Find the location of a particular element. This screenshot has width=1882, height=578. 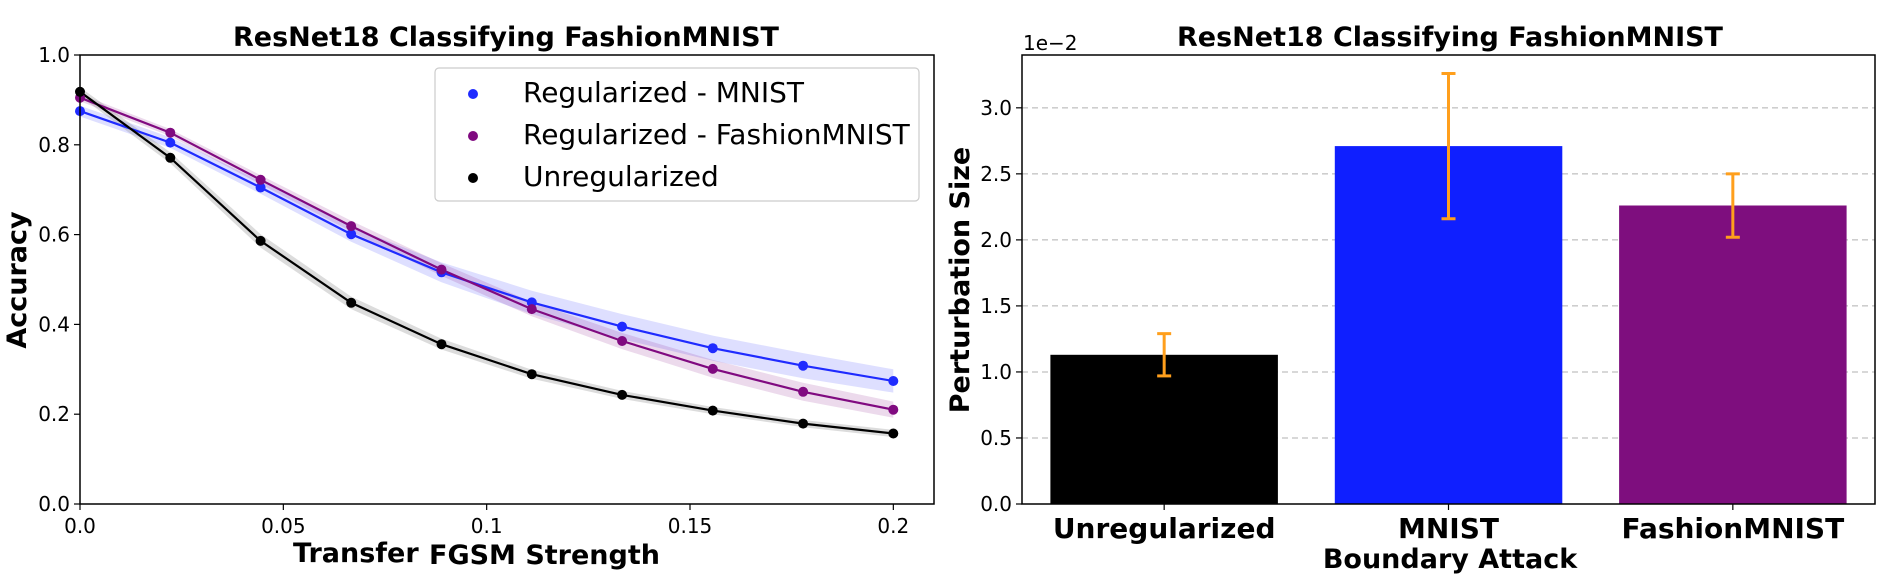

y-axis-ticks: 0.0 0.5 1.0 1.5 2.0 2.5 3.0 is located at coordinates (1001, 306).